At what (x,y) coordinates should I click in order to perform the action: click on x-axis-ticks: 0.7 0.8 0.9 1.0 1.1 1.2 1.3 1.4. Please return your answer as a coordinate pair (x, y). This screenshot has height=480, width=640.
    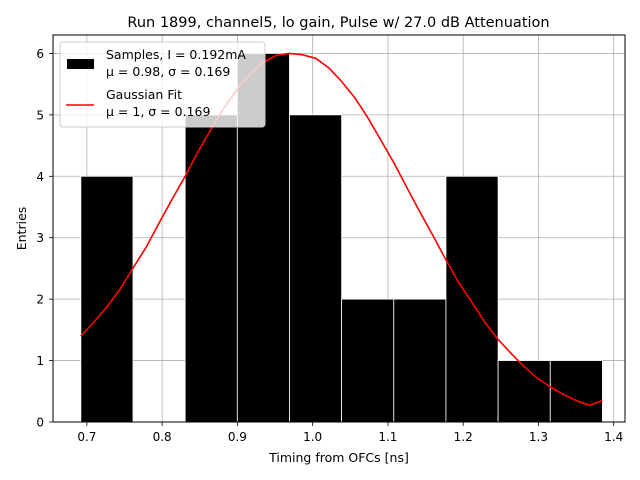
    Looking at the image, I should click on (350, 433).